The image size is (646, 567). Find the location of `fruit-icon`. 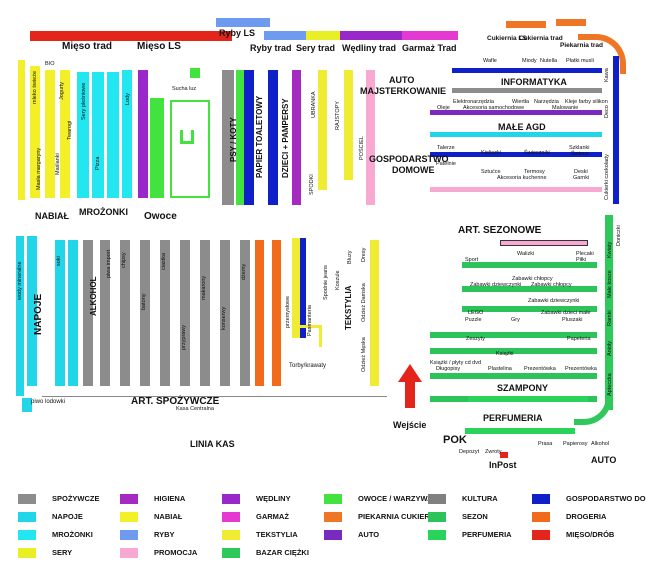

fruit-icon is located at coordinates (187, 137).